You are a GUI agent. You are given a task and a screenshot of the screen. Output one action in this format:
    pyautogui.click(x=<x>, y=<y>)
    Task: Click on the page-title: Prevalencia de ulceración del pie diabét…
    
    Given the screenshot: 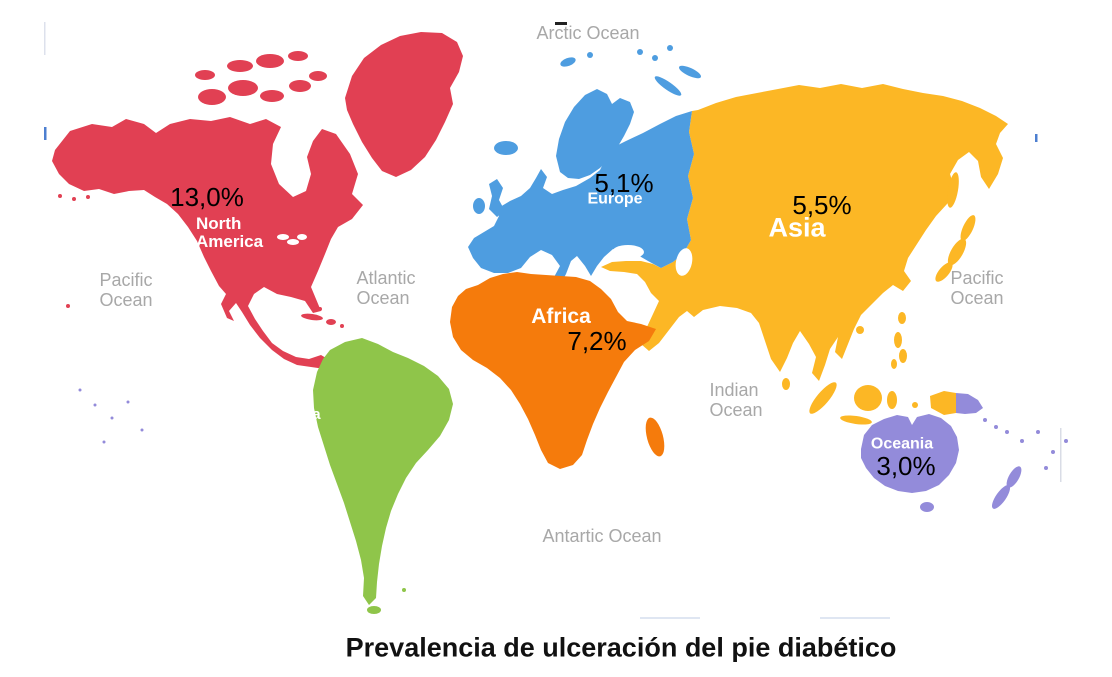 What is the action you would take?
    pyautogui.click(x=621, y=647)
    